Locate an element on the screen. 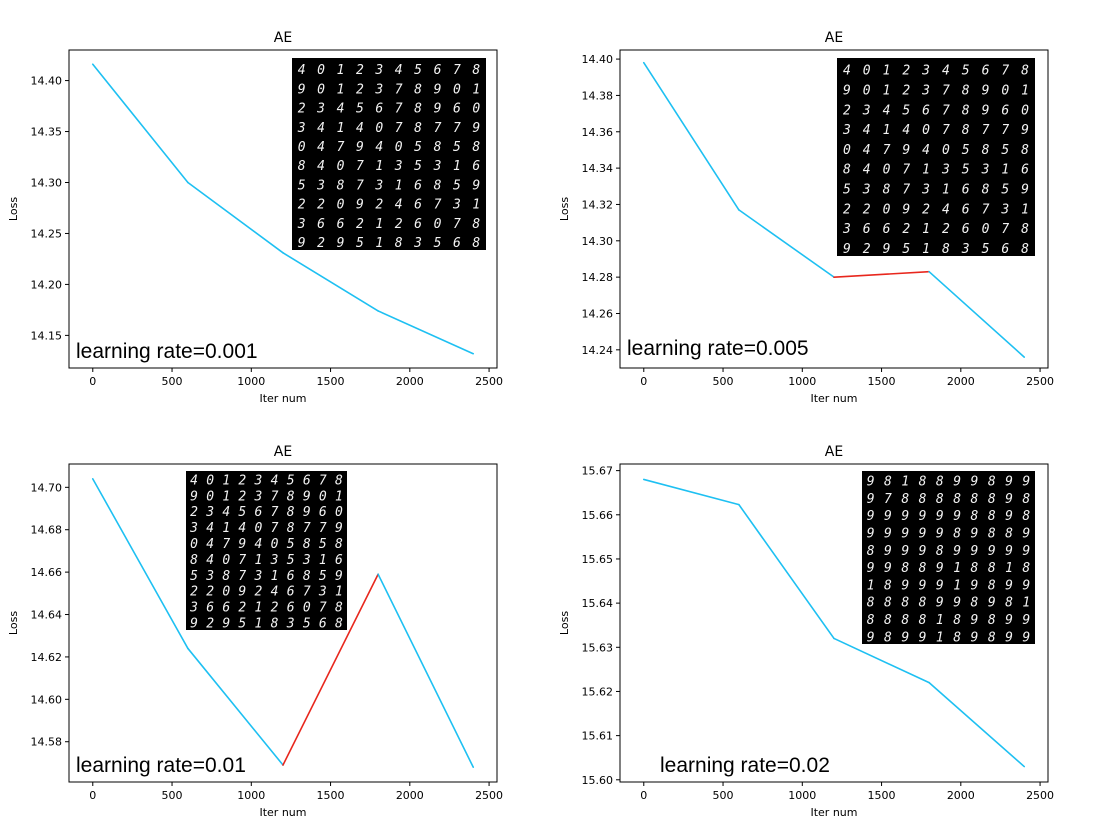 The height and width of the screenshot is (827, 1102). y-tick-label: 14.25 is located at coordinates (47, 233).